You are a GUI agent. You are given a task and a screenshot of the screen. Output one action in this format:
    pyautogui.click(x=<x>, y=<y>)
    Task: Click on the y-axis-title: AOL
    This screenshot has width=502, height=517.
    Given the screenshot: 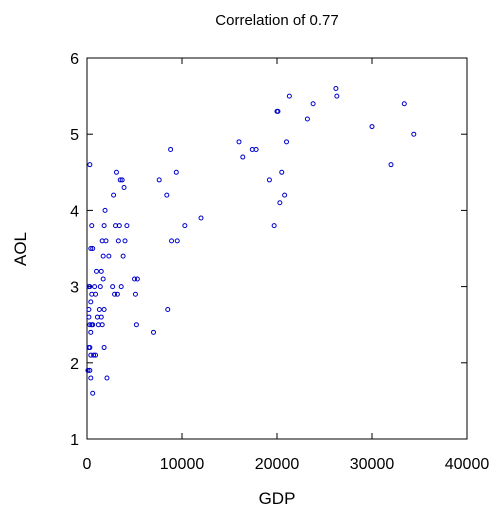 What is the action you would take?
    pyautogui.click(x=20, y=249)
    